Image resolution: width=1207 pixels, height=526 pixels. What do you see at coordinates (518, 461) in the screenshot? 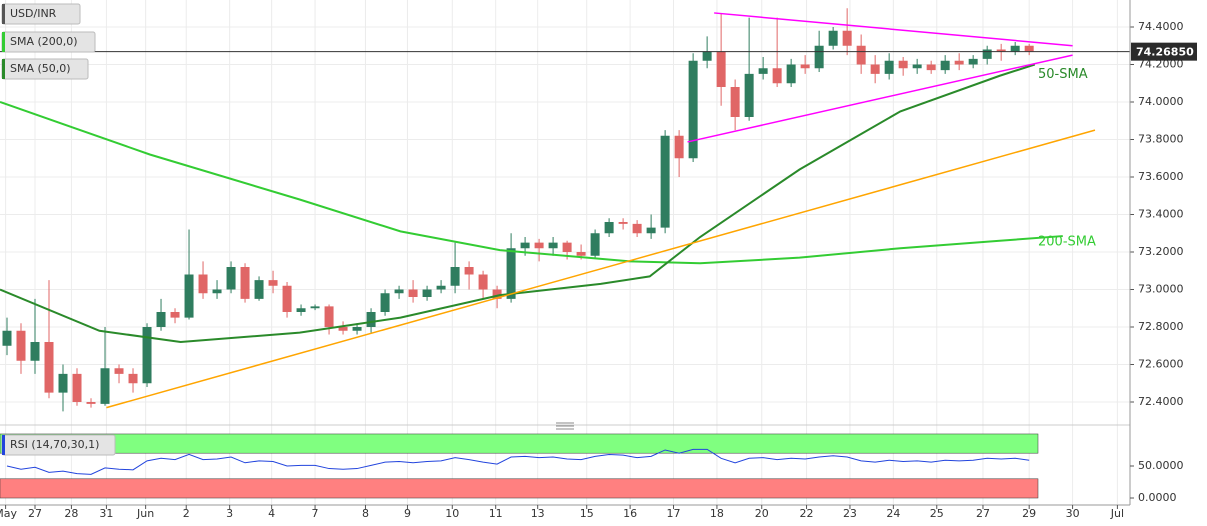
I see `rsi-line` at bounding box center [518, 461].